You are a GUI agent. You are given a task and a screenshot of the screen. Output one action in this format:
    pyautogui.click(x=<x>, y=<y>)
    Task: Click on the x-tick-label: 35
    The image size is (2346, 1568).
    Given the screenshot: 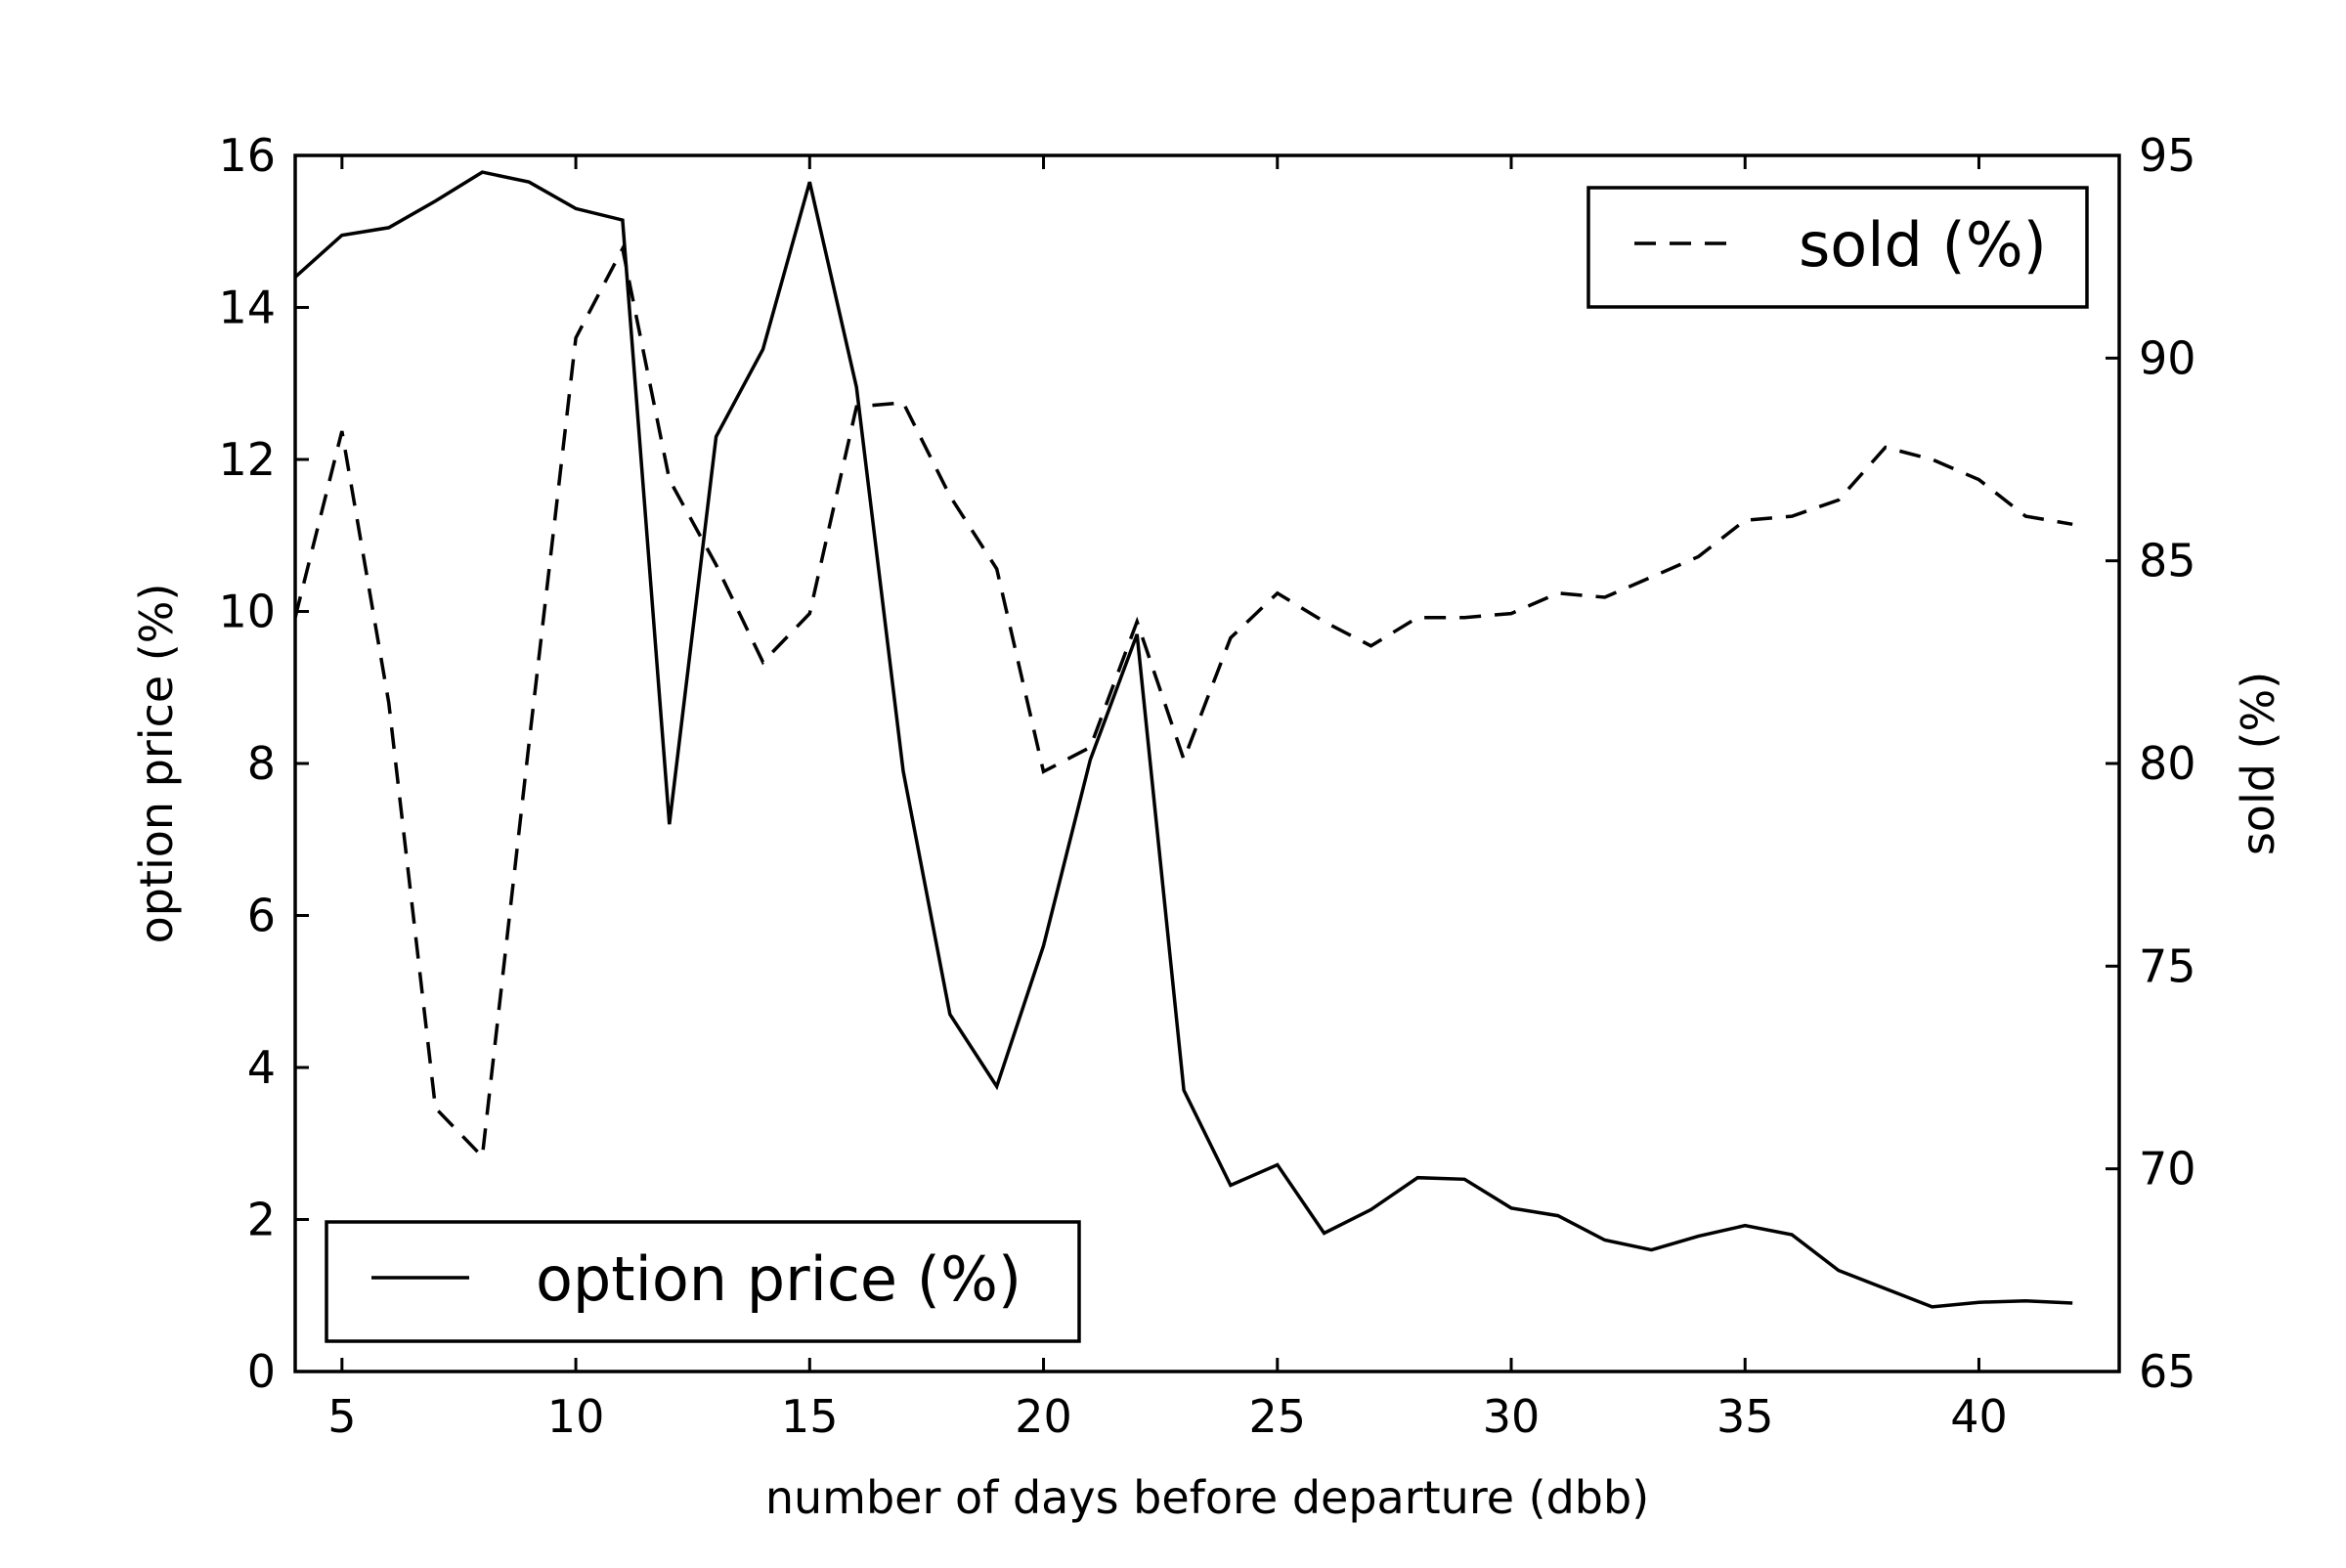 What is the action you would take?
    pyautogui.click(x=1745, y=1417)
    